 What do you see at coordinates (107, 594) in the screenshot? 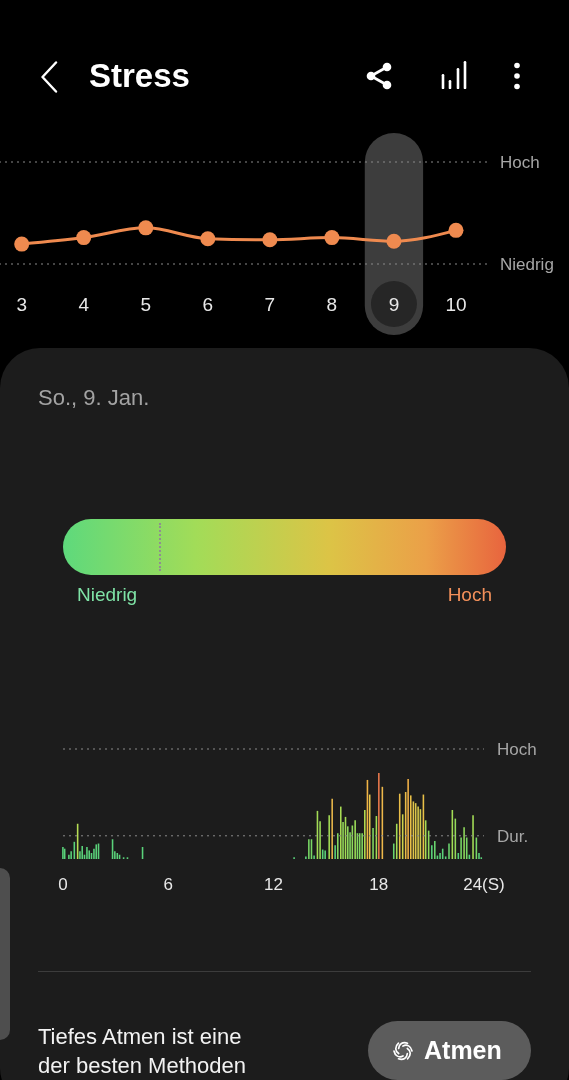
I see `text: Niedrig` at bounding box center [107, 594].